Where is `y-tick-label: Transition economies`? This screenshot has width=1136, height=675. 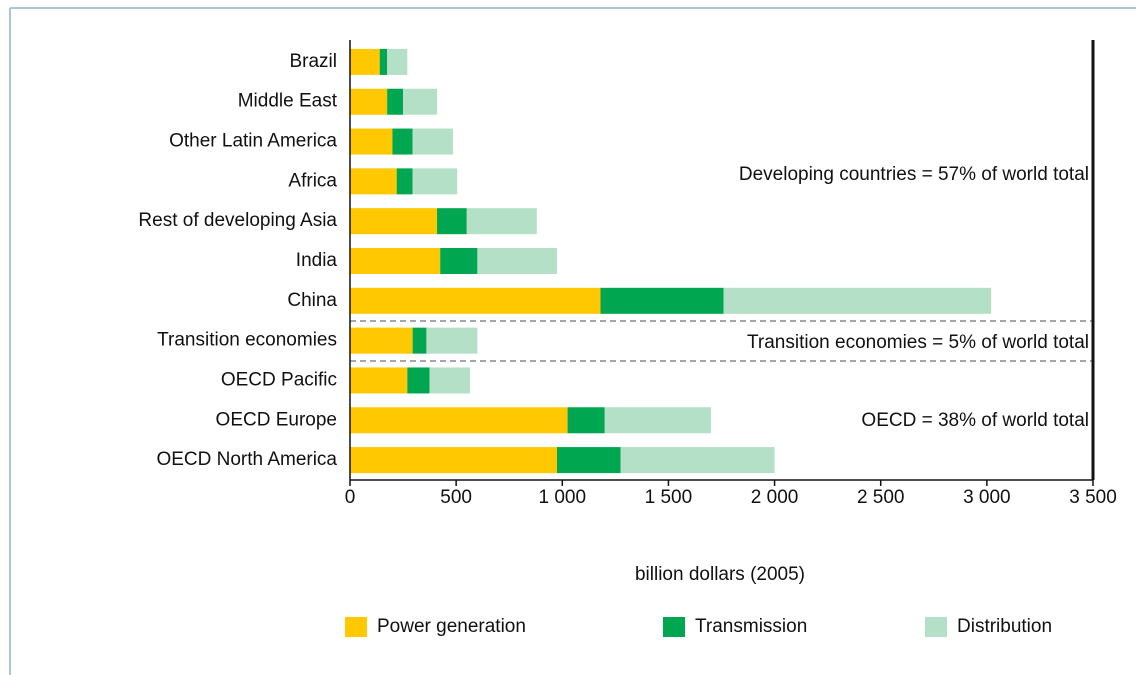 y-tick-label: Transition economies is located at coordinates (247, 340).